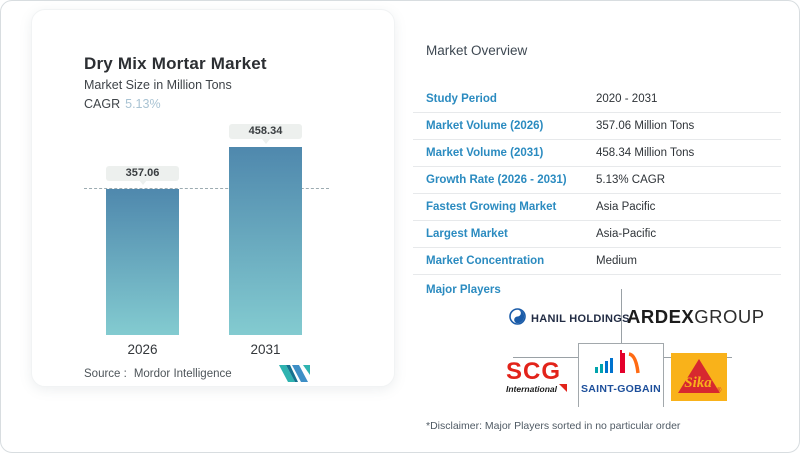  What do you see at coordinates (467, 234) in the screenshot?
I see `row-label: Largest Market` at bounding box center [467, 234].